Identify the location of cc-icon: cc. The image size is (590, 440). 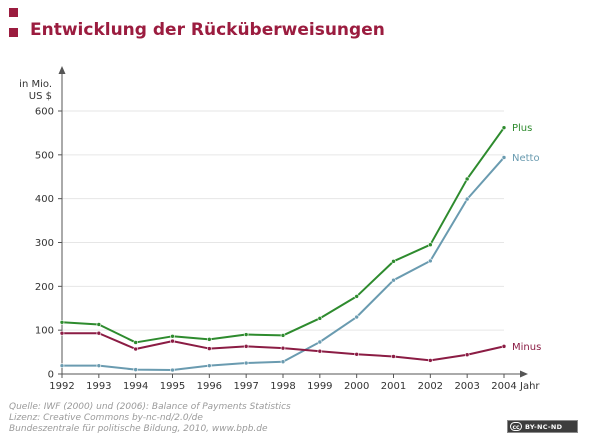
(516, 426).